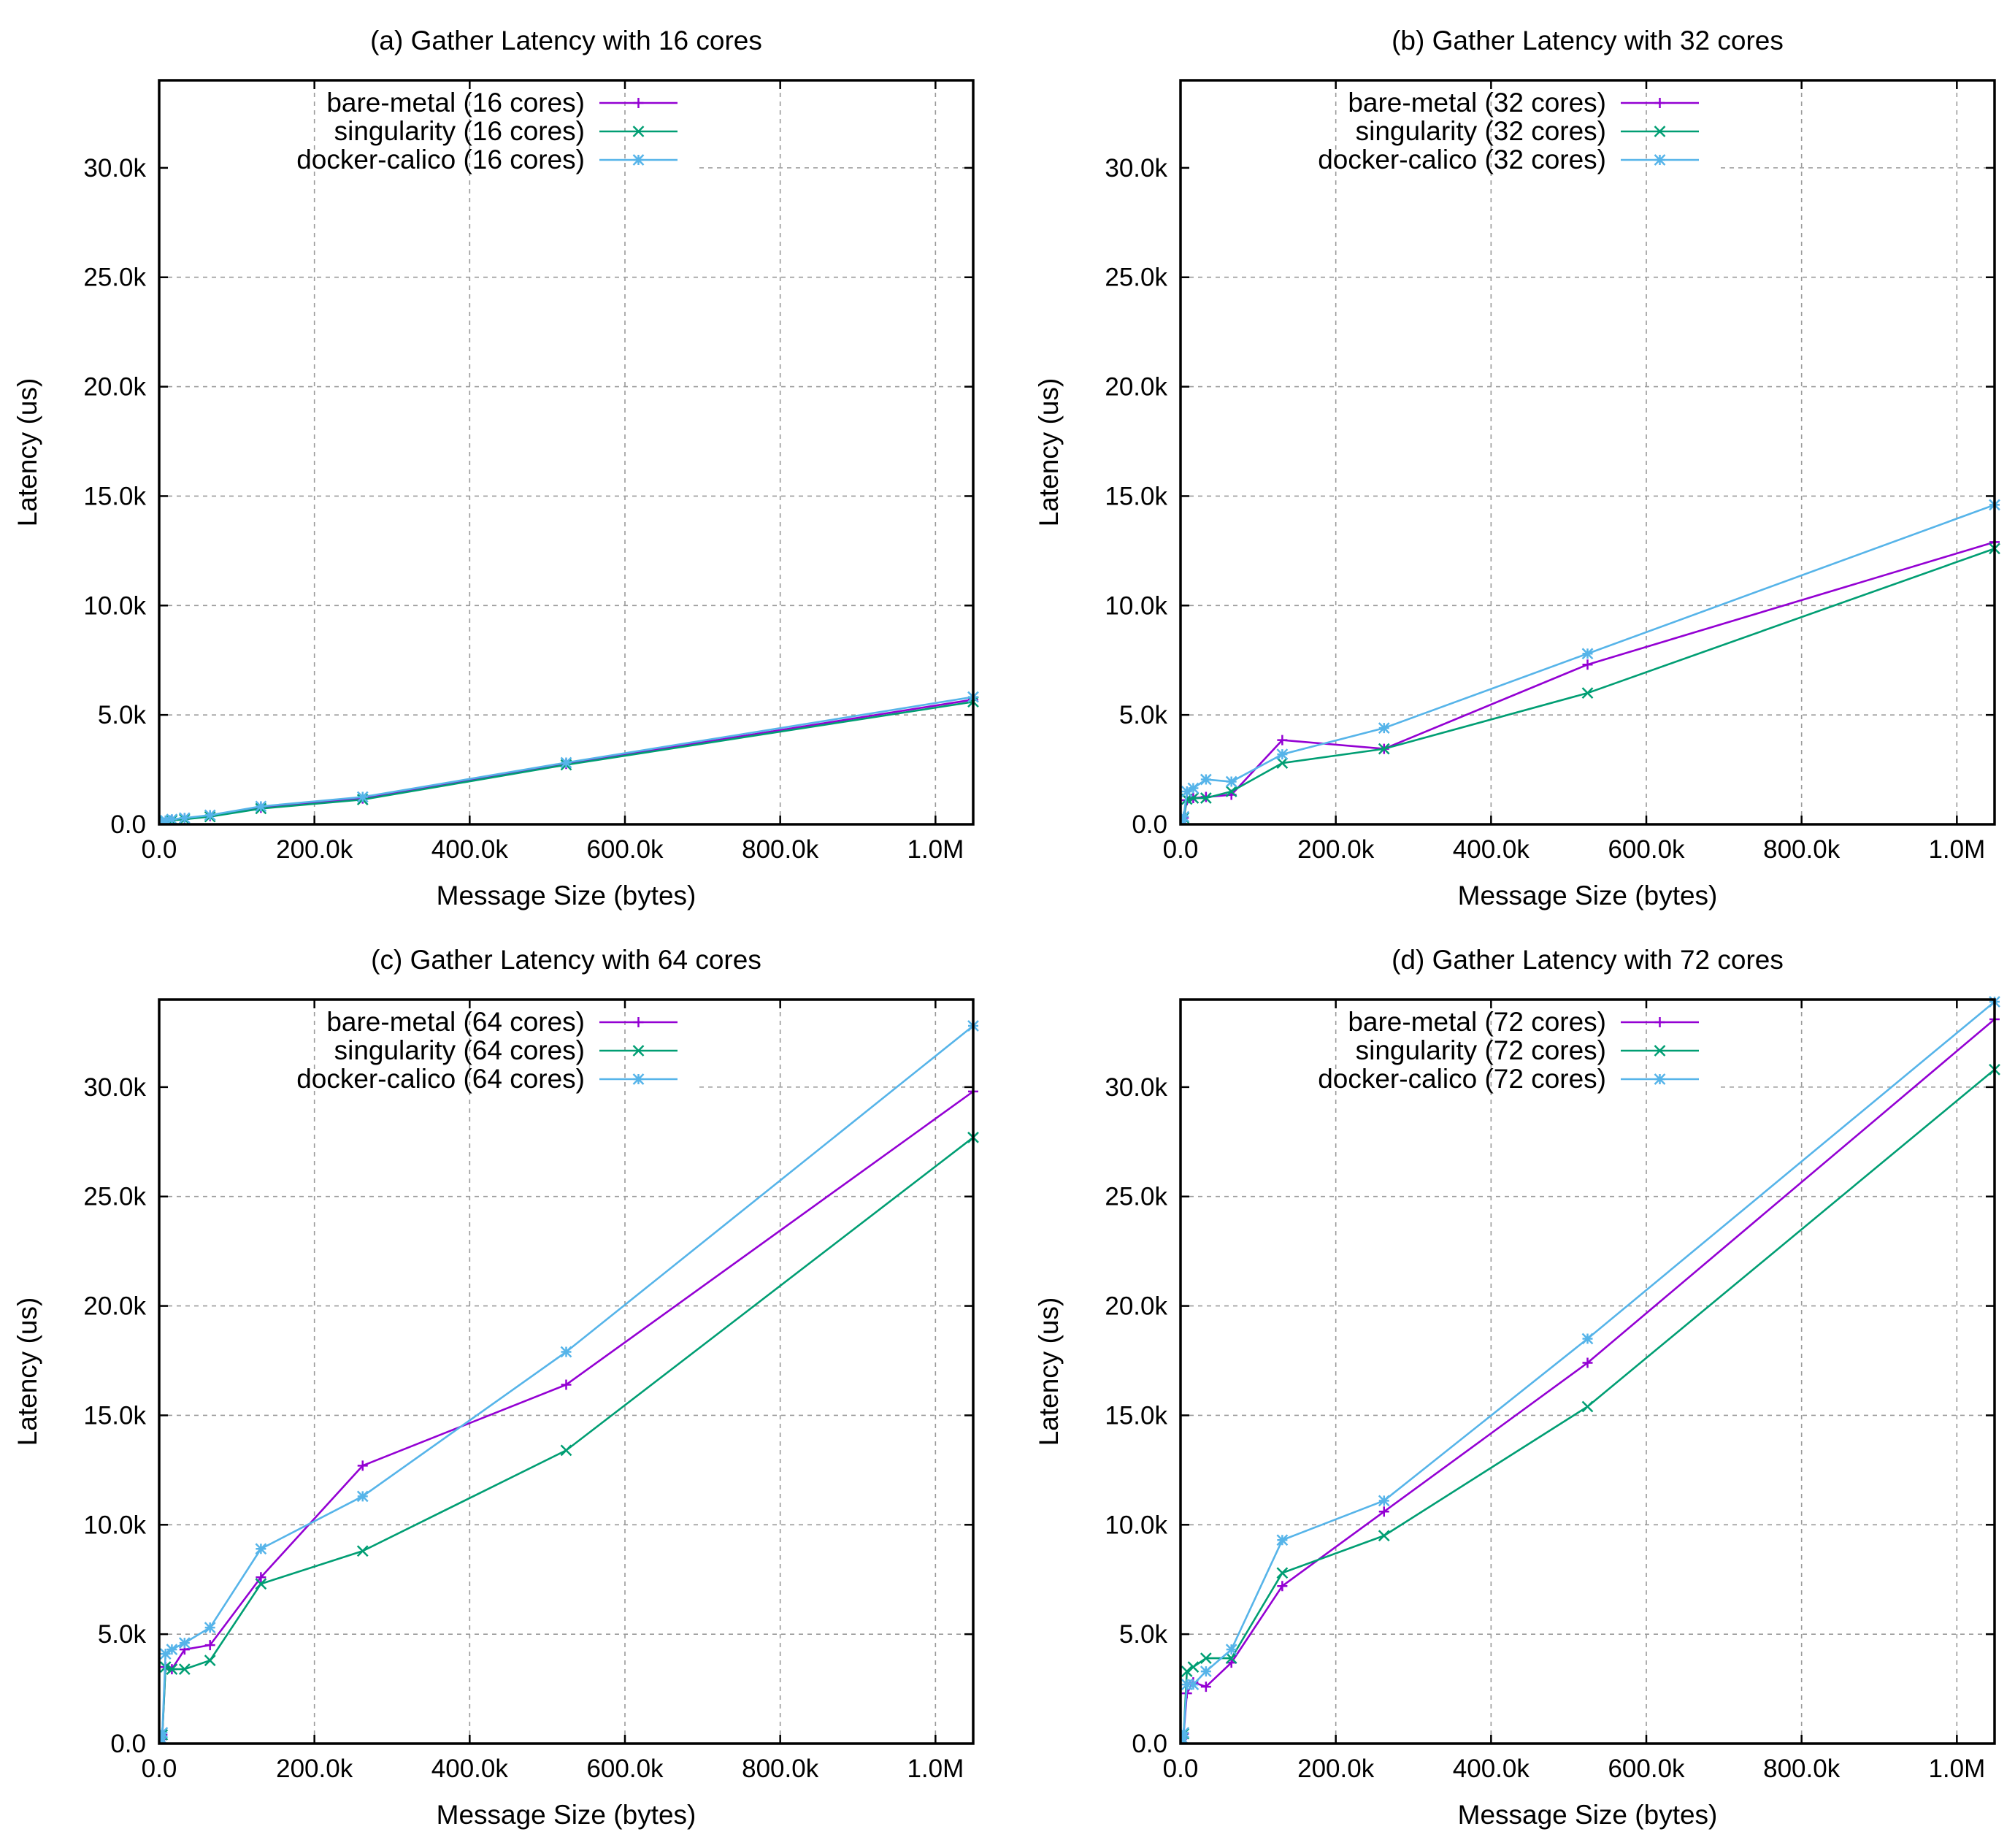  What do you see at coordinates (459, 1050) in the screenshot?
I see `legend-label: singularity (64 cores)` at bounding box center [459, 1050].